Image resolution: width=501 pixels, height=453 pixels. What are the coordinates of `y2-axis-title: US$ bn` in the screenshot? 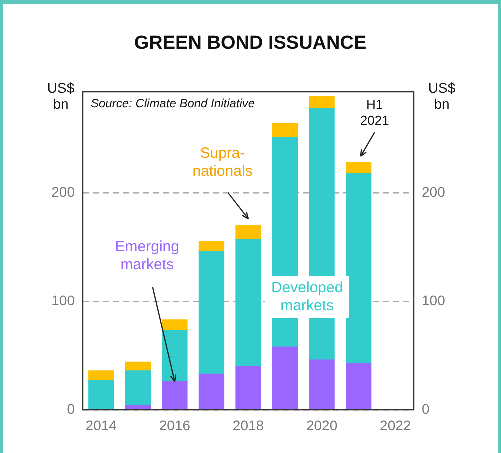 It's located at (442, 96).